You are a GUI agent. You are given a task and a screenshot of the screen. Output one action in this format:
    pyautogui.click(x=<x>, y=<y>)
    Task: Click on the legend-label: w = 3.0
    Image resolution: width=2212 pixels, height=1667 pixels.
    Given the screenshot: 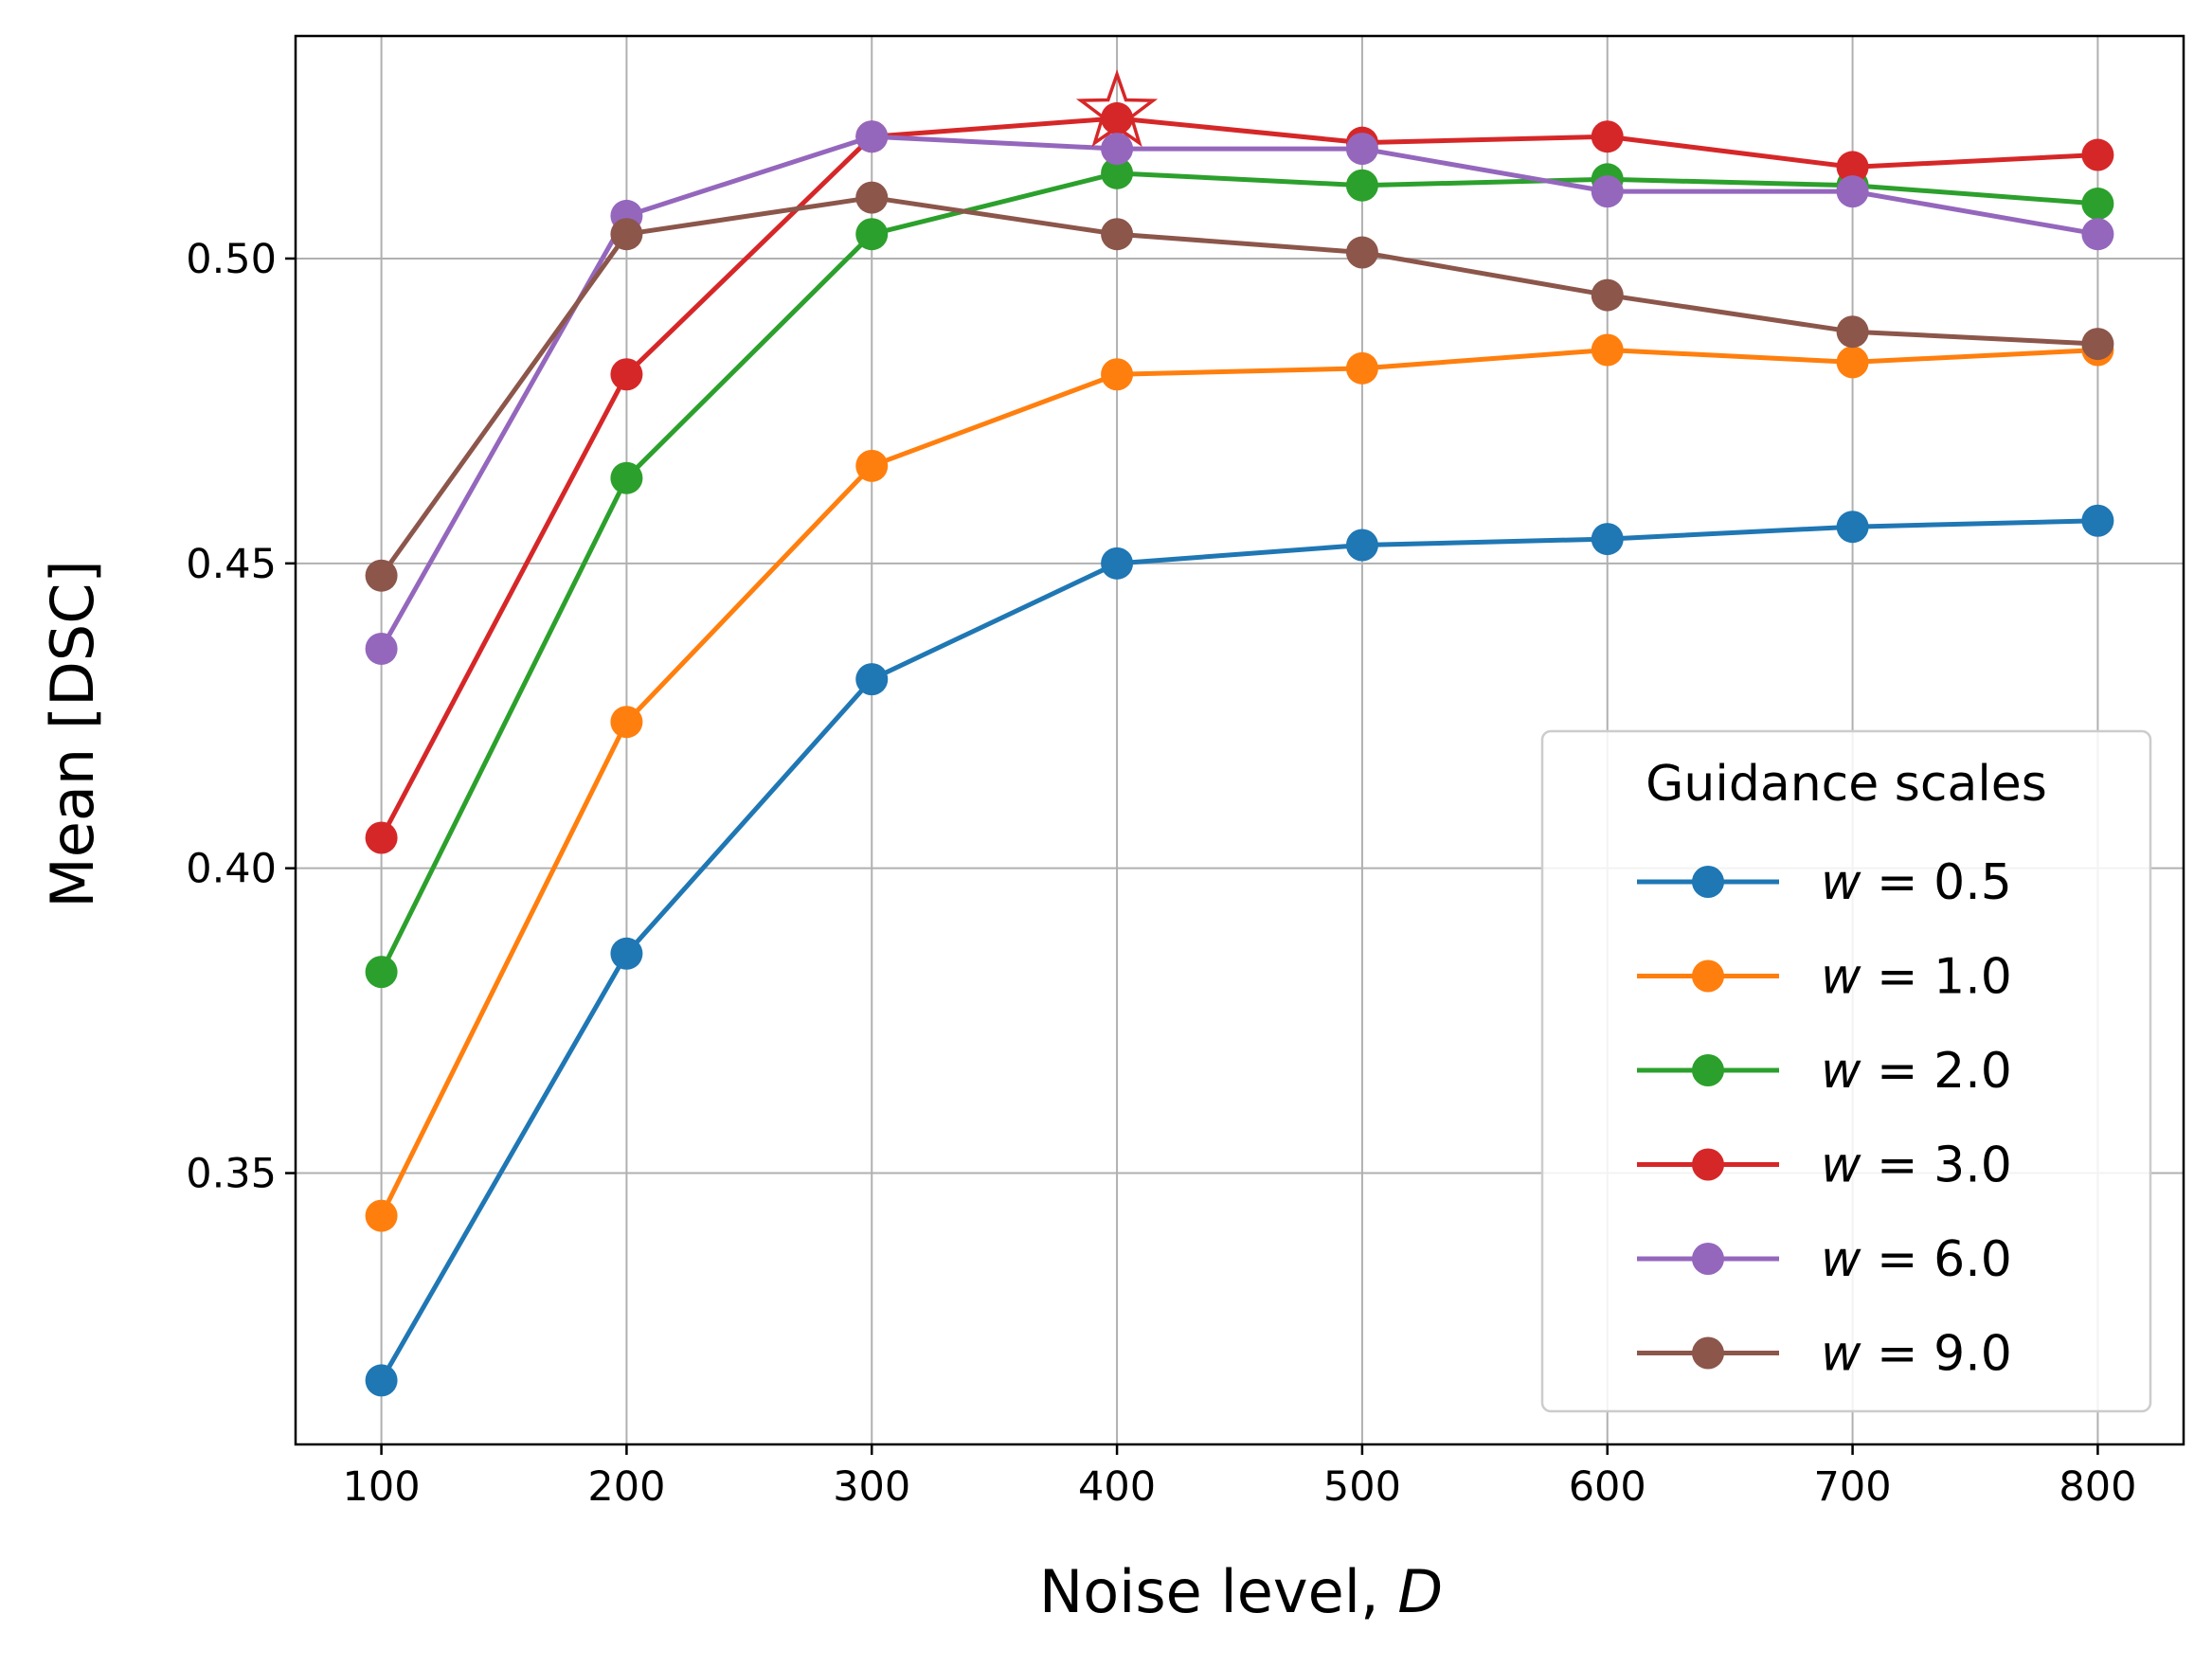 What is the action you would take?
    pyautogui.click(x=1917, y=1166)
    